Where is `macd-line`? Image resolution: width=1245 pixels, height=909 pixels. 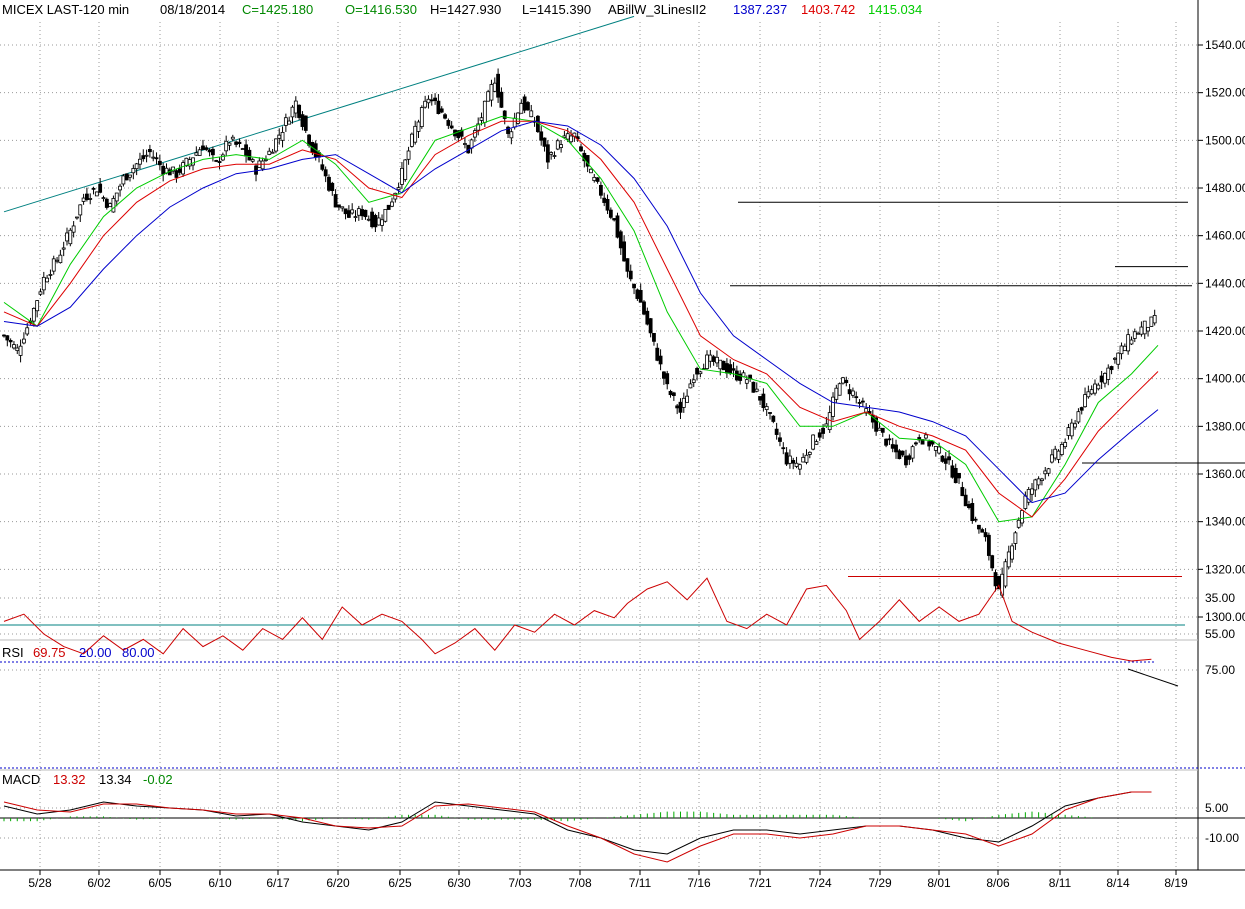 macd-line is located at coordinates (577, 827).